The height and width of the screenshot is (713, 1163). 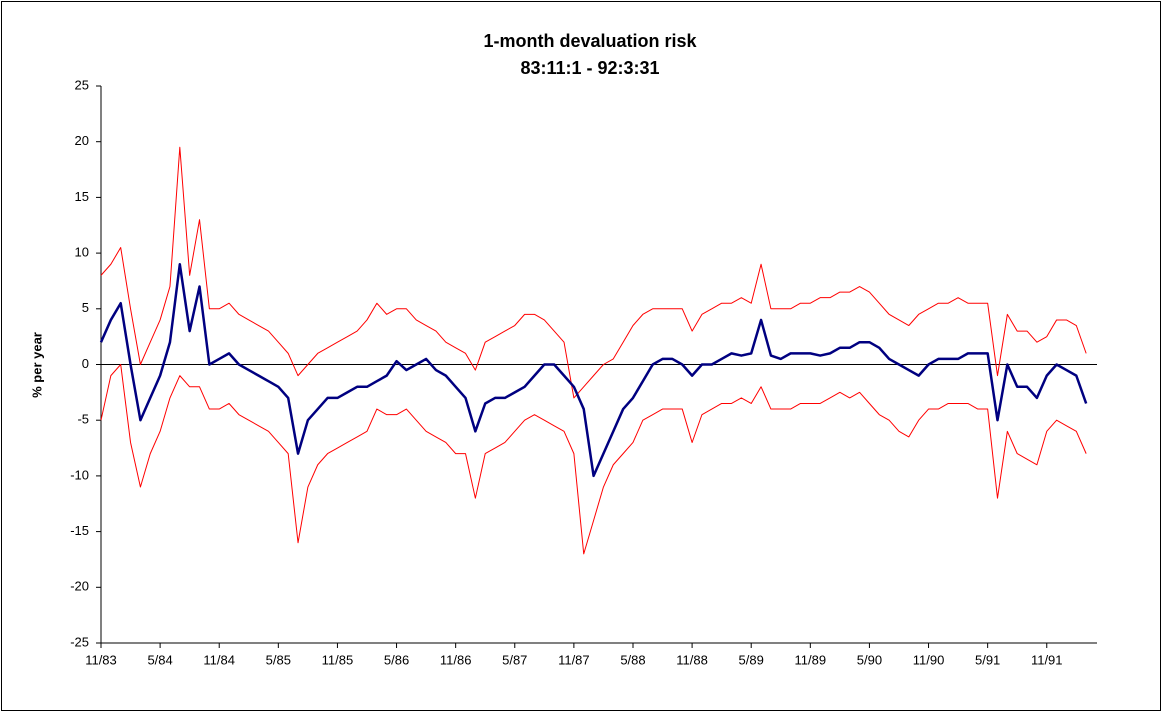 What do you see at coordinates (82, 252) in the screenshot?
I see `y-tick-label: 10` at bounding box center [82, 252].